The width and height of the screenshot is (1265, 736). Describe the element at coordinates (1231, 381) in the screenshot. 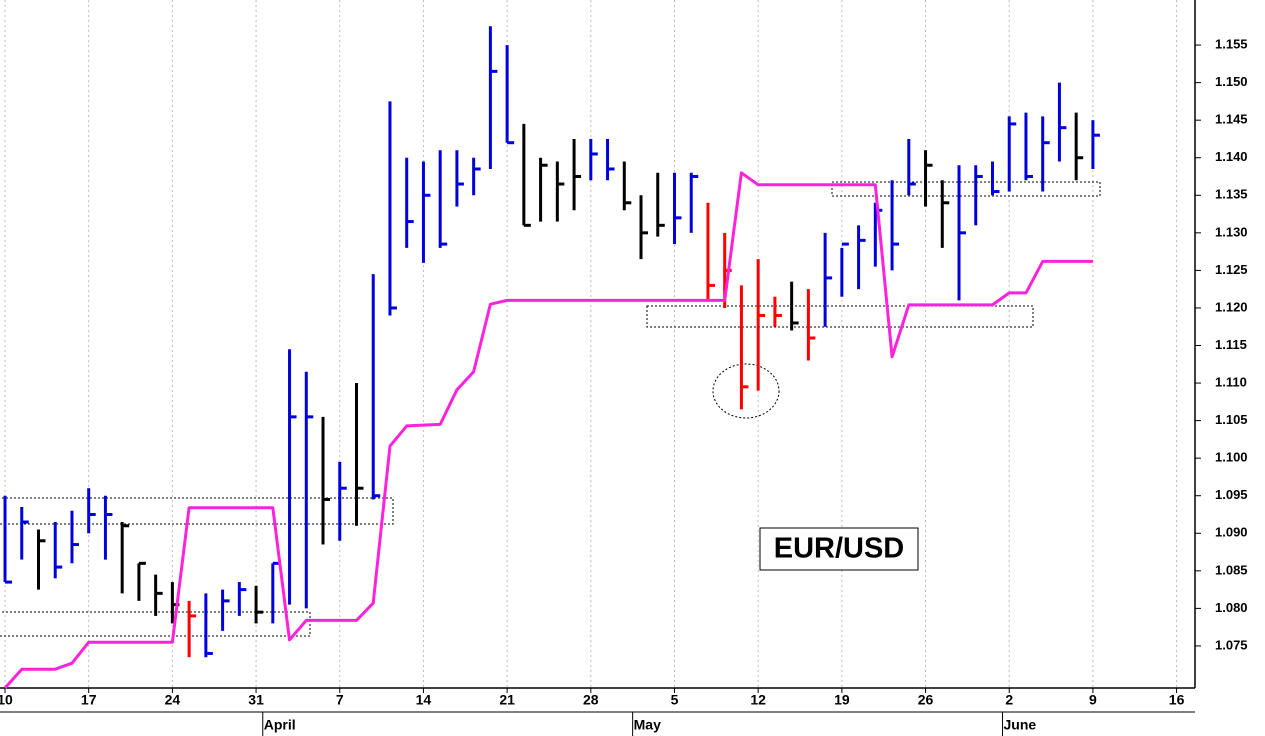

I see `y-tick-label: 1.110` at that location.